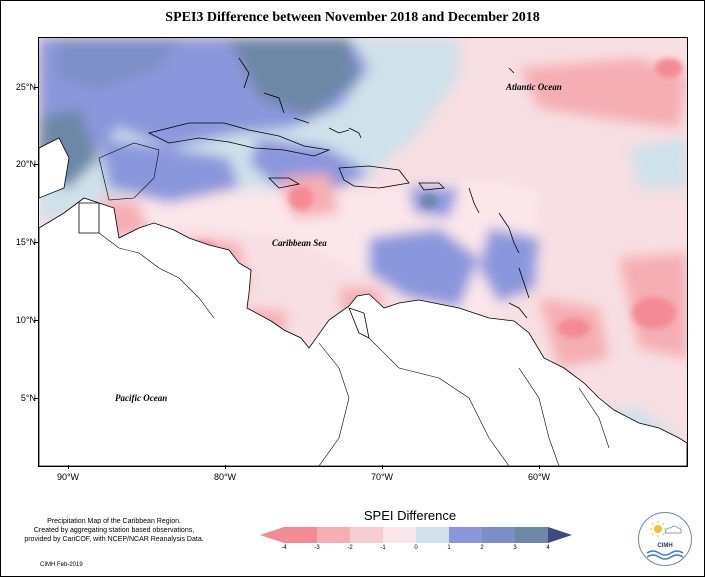 The height and width of the screenshot is (577, 705). I want to click on legend-colorbar, so click(416, 535).